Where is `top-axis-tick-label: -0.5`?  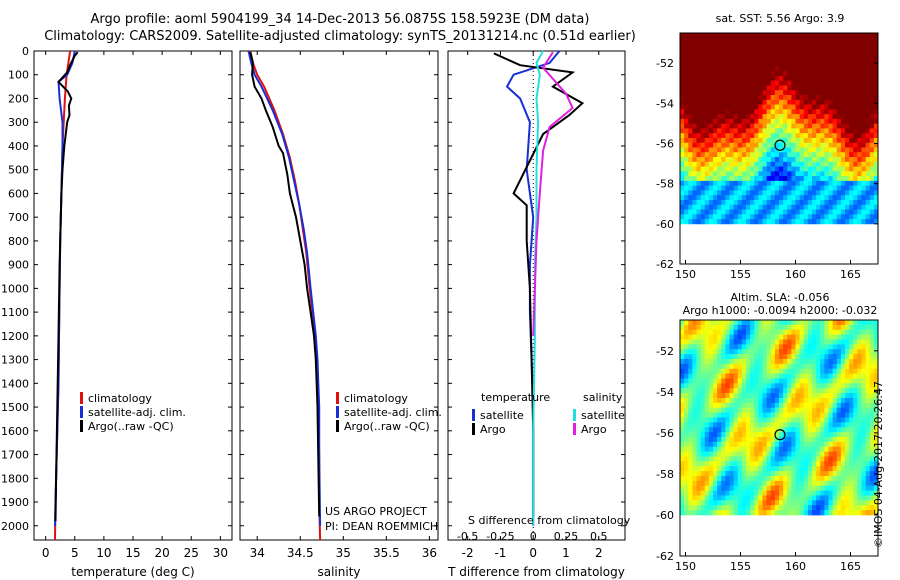
top-axis-tick-label: -0.5 is located at coordinates (467, 536).